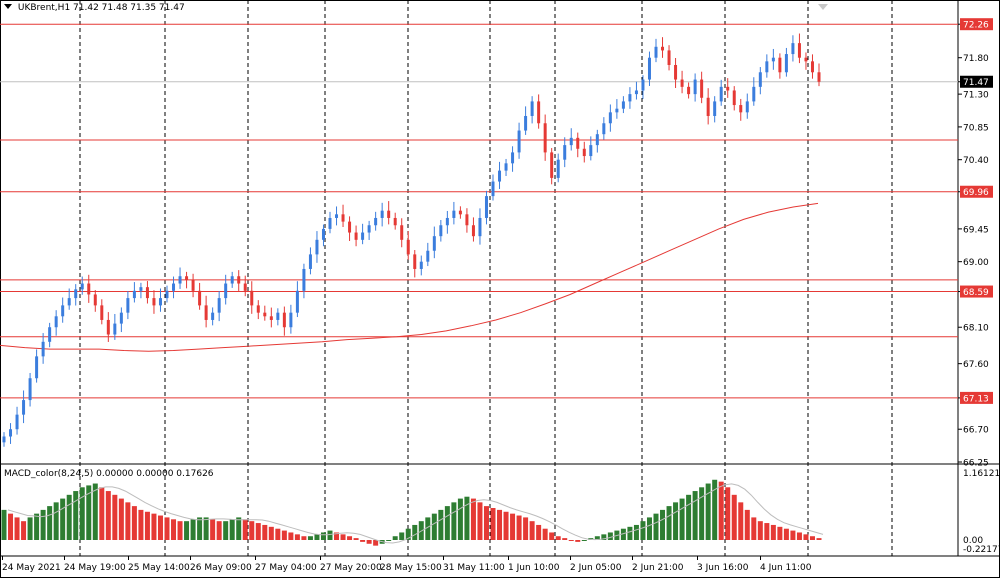 The height and width of the screenshot is (578, 1000). What do you see at coordinates (976, 193) in the screenshot?
I see `level-price-label: 69.96` at bounding box center [976, 193].